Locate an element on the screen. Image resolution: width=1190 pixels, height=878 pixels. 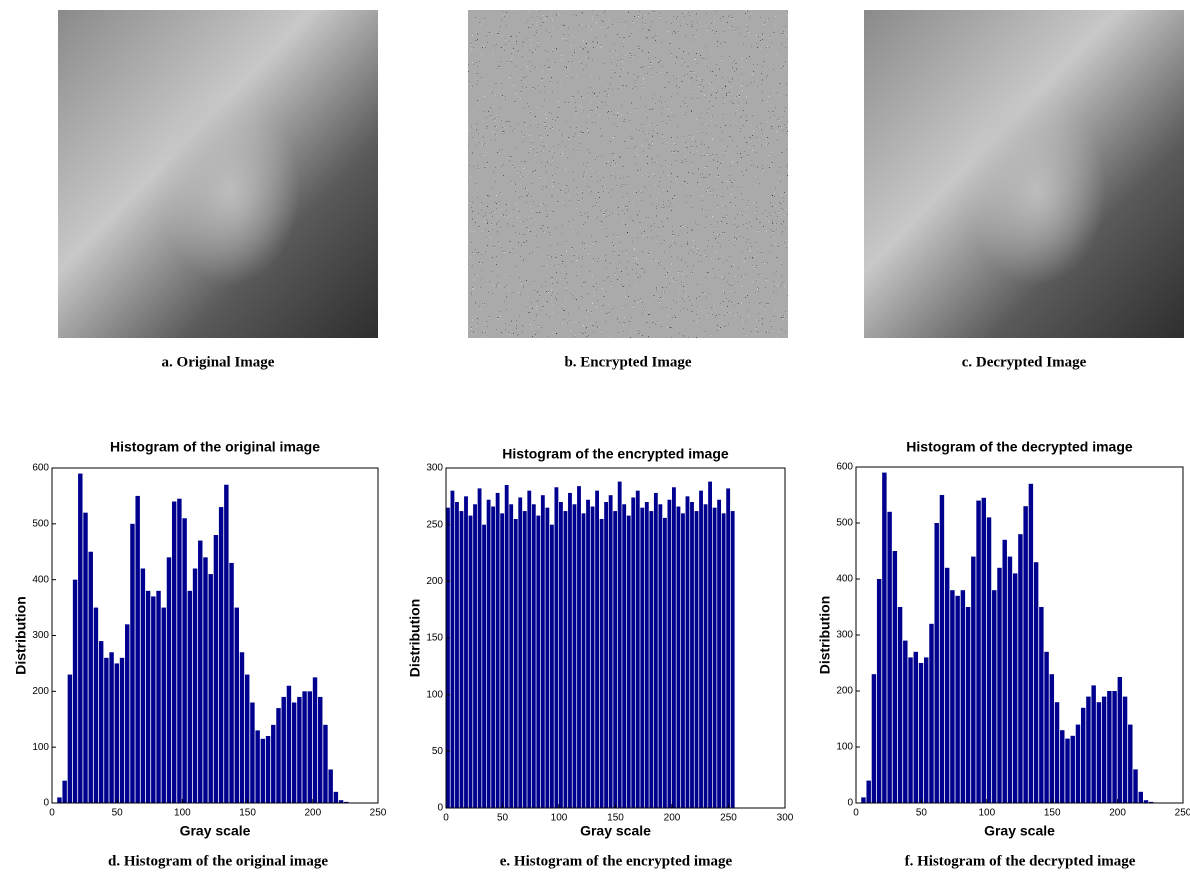
chart-title: Histogram of the encrypted image is located at coordinates (615, 454).